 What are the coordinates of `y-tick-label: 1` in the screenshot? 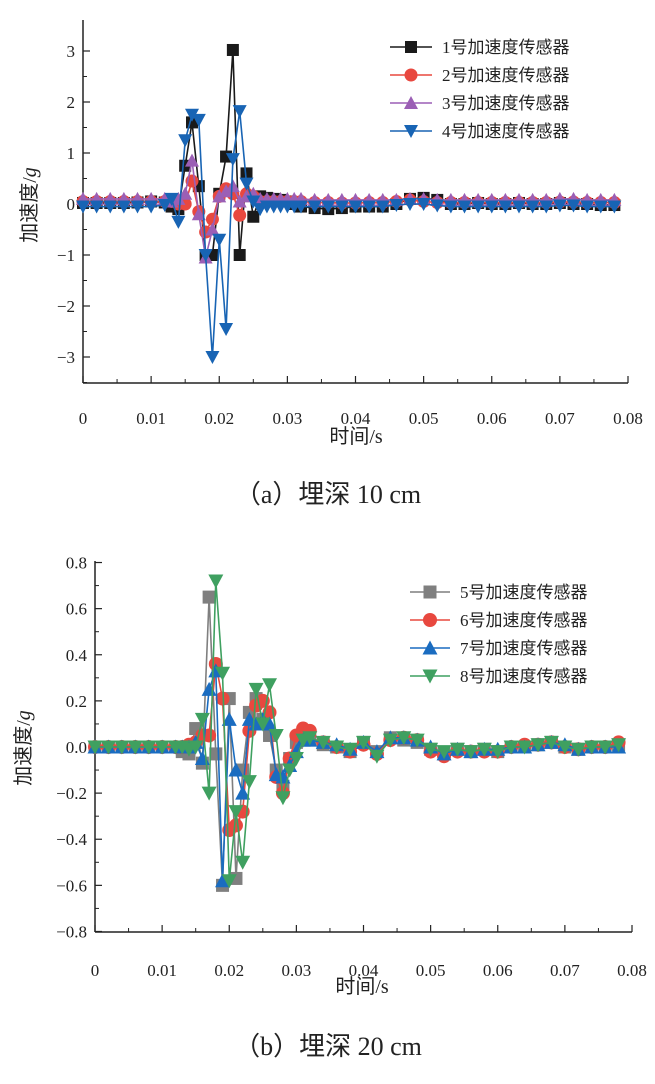 It's located at (71, 153).